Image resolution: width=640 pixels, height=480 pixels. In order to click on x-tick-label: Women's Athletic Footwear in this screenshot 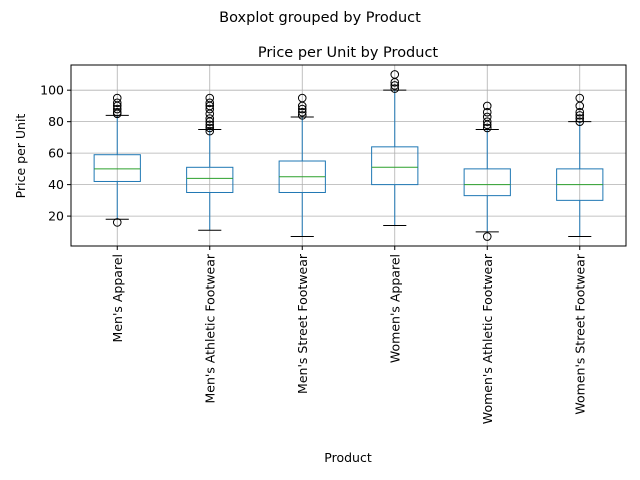, I will do `click(487, 338)`.